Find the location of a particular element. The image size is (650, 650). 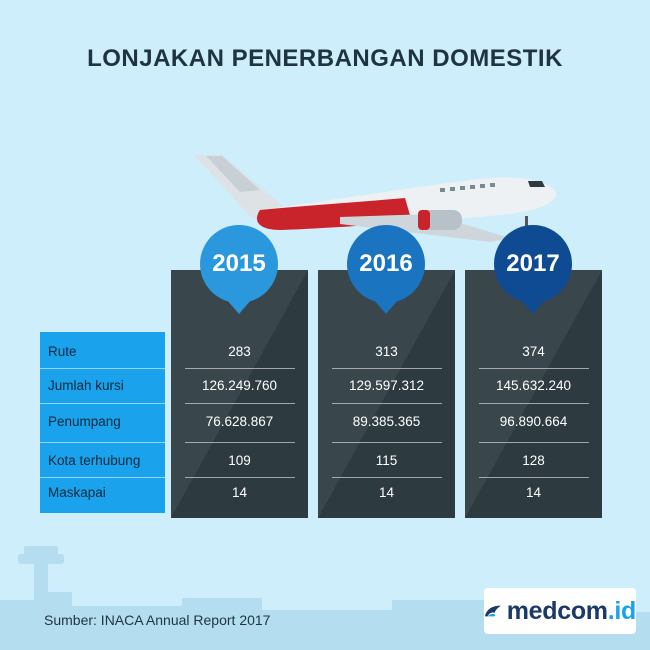

row-label: Kota terhubung is located at coordinates (94, 460).